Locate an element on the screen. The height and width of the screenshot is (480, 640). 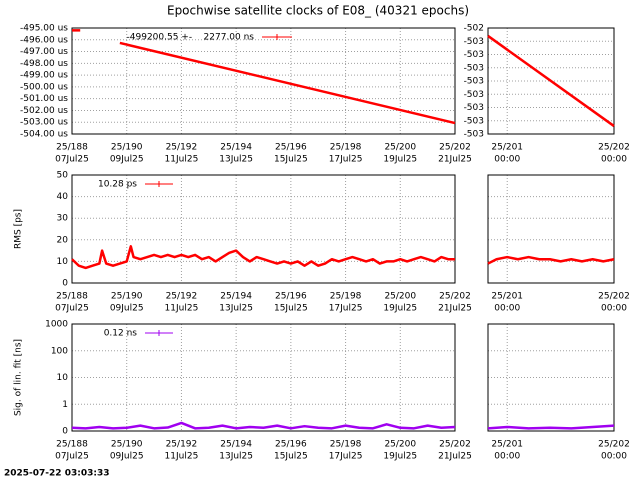
y-tick-label: -500.00 us is located at coordinates (44, 87).